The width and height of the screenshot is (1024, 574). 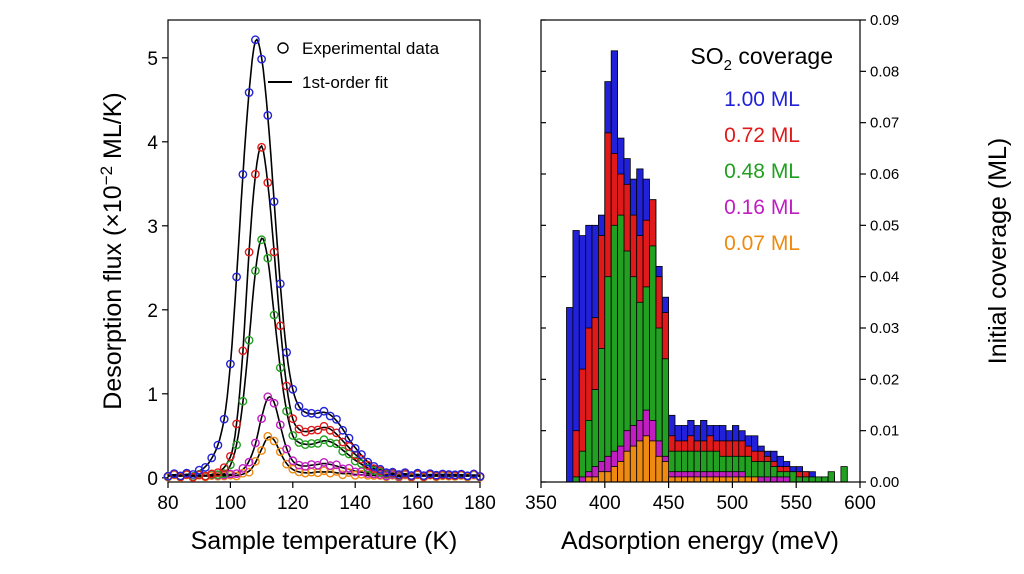 I want to click on left-x-tick-label: 140, so click(x=355, y=503).